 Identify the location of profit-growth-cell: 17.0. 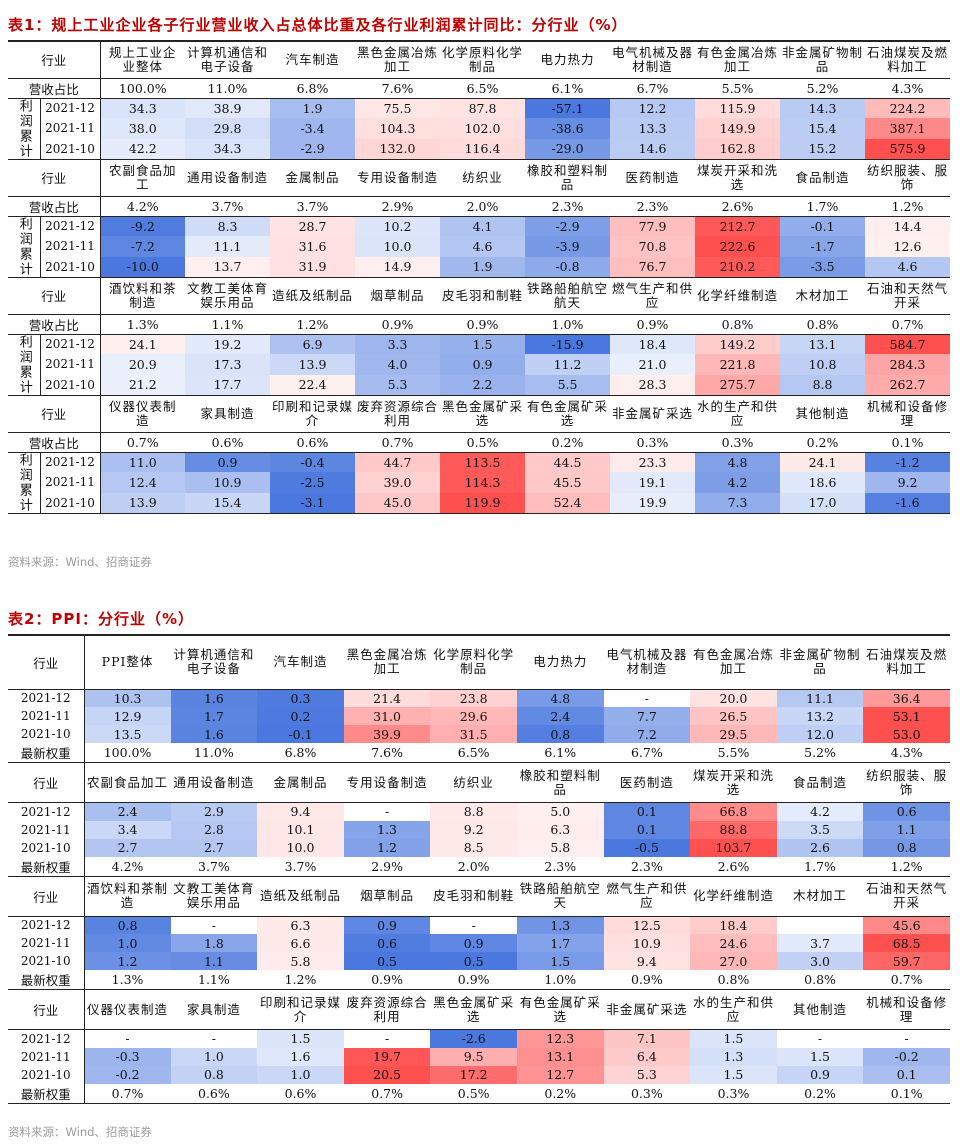
(823, 503).